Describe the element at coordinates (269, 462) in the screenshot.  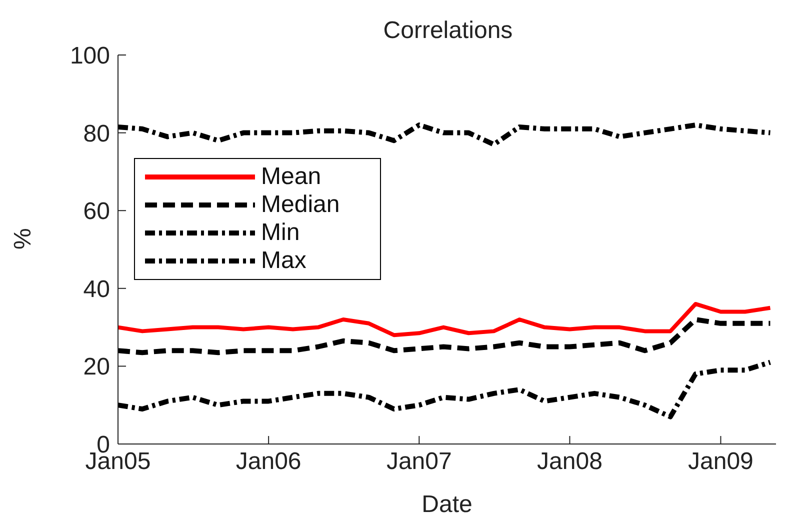
I see `x-tick-label: Jan06` at that location.